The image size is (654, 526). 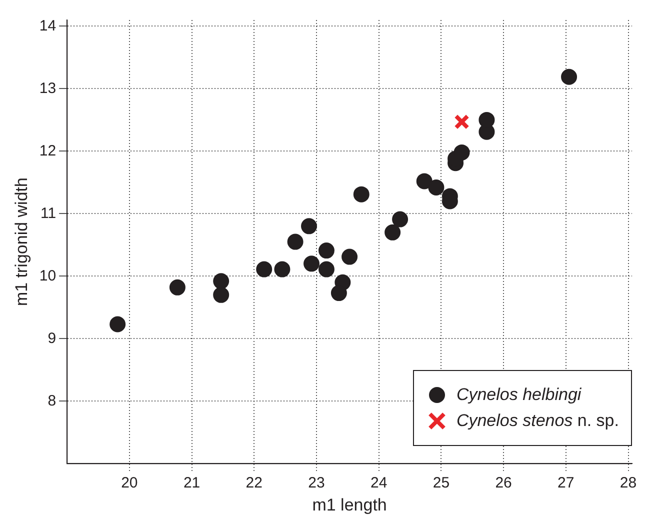 I want to click on x-tick-label: 25, so click(x=441, y=483).